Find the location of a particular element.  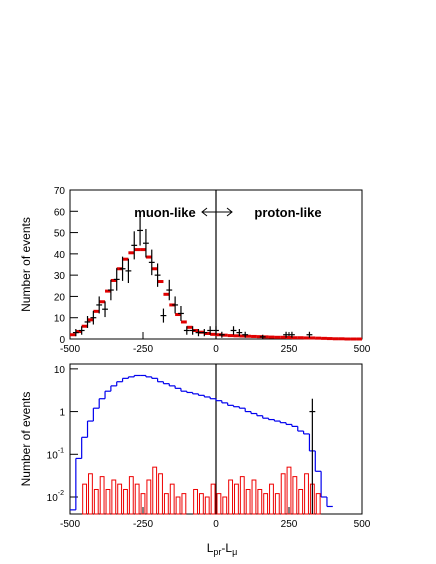

x-tick-label: -250 is located at coordinates (143, 349).